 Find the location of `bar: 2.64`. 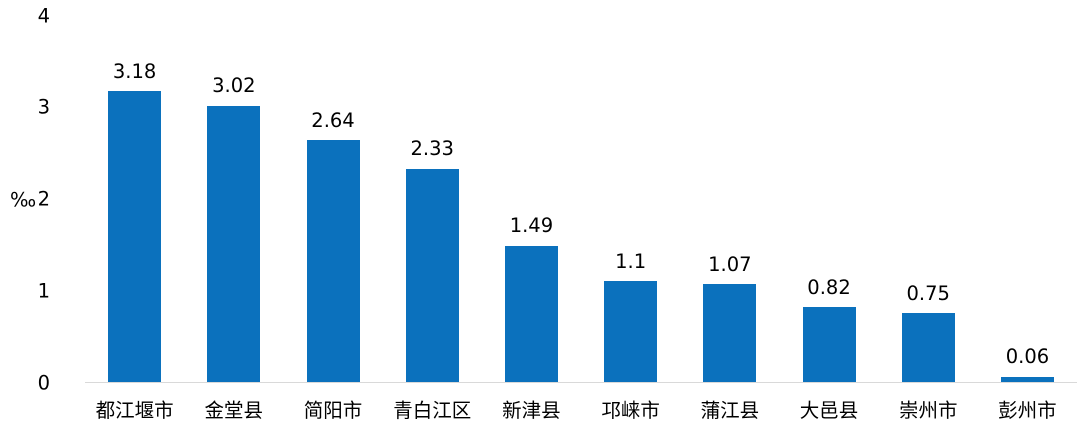

bar: 2.64 is located at coordinates (333, 246).